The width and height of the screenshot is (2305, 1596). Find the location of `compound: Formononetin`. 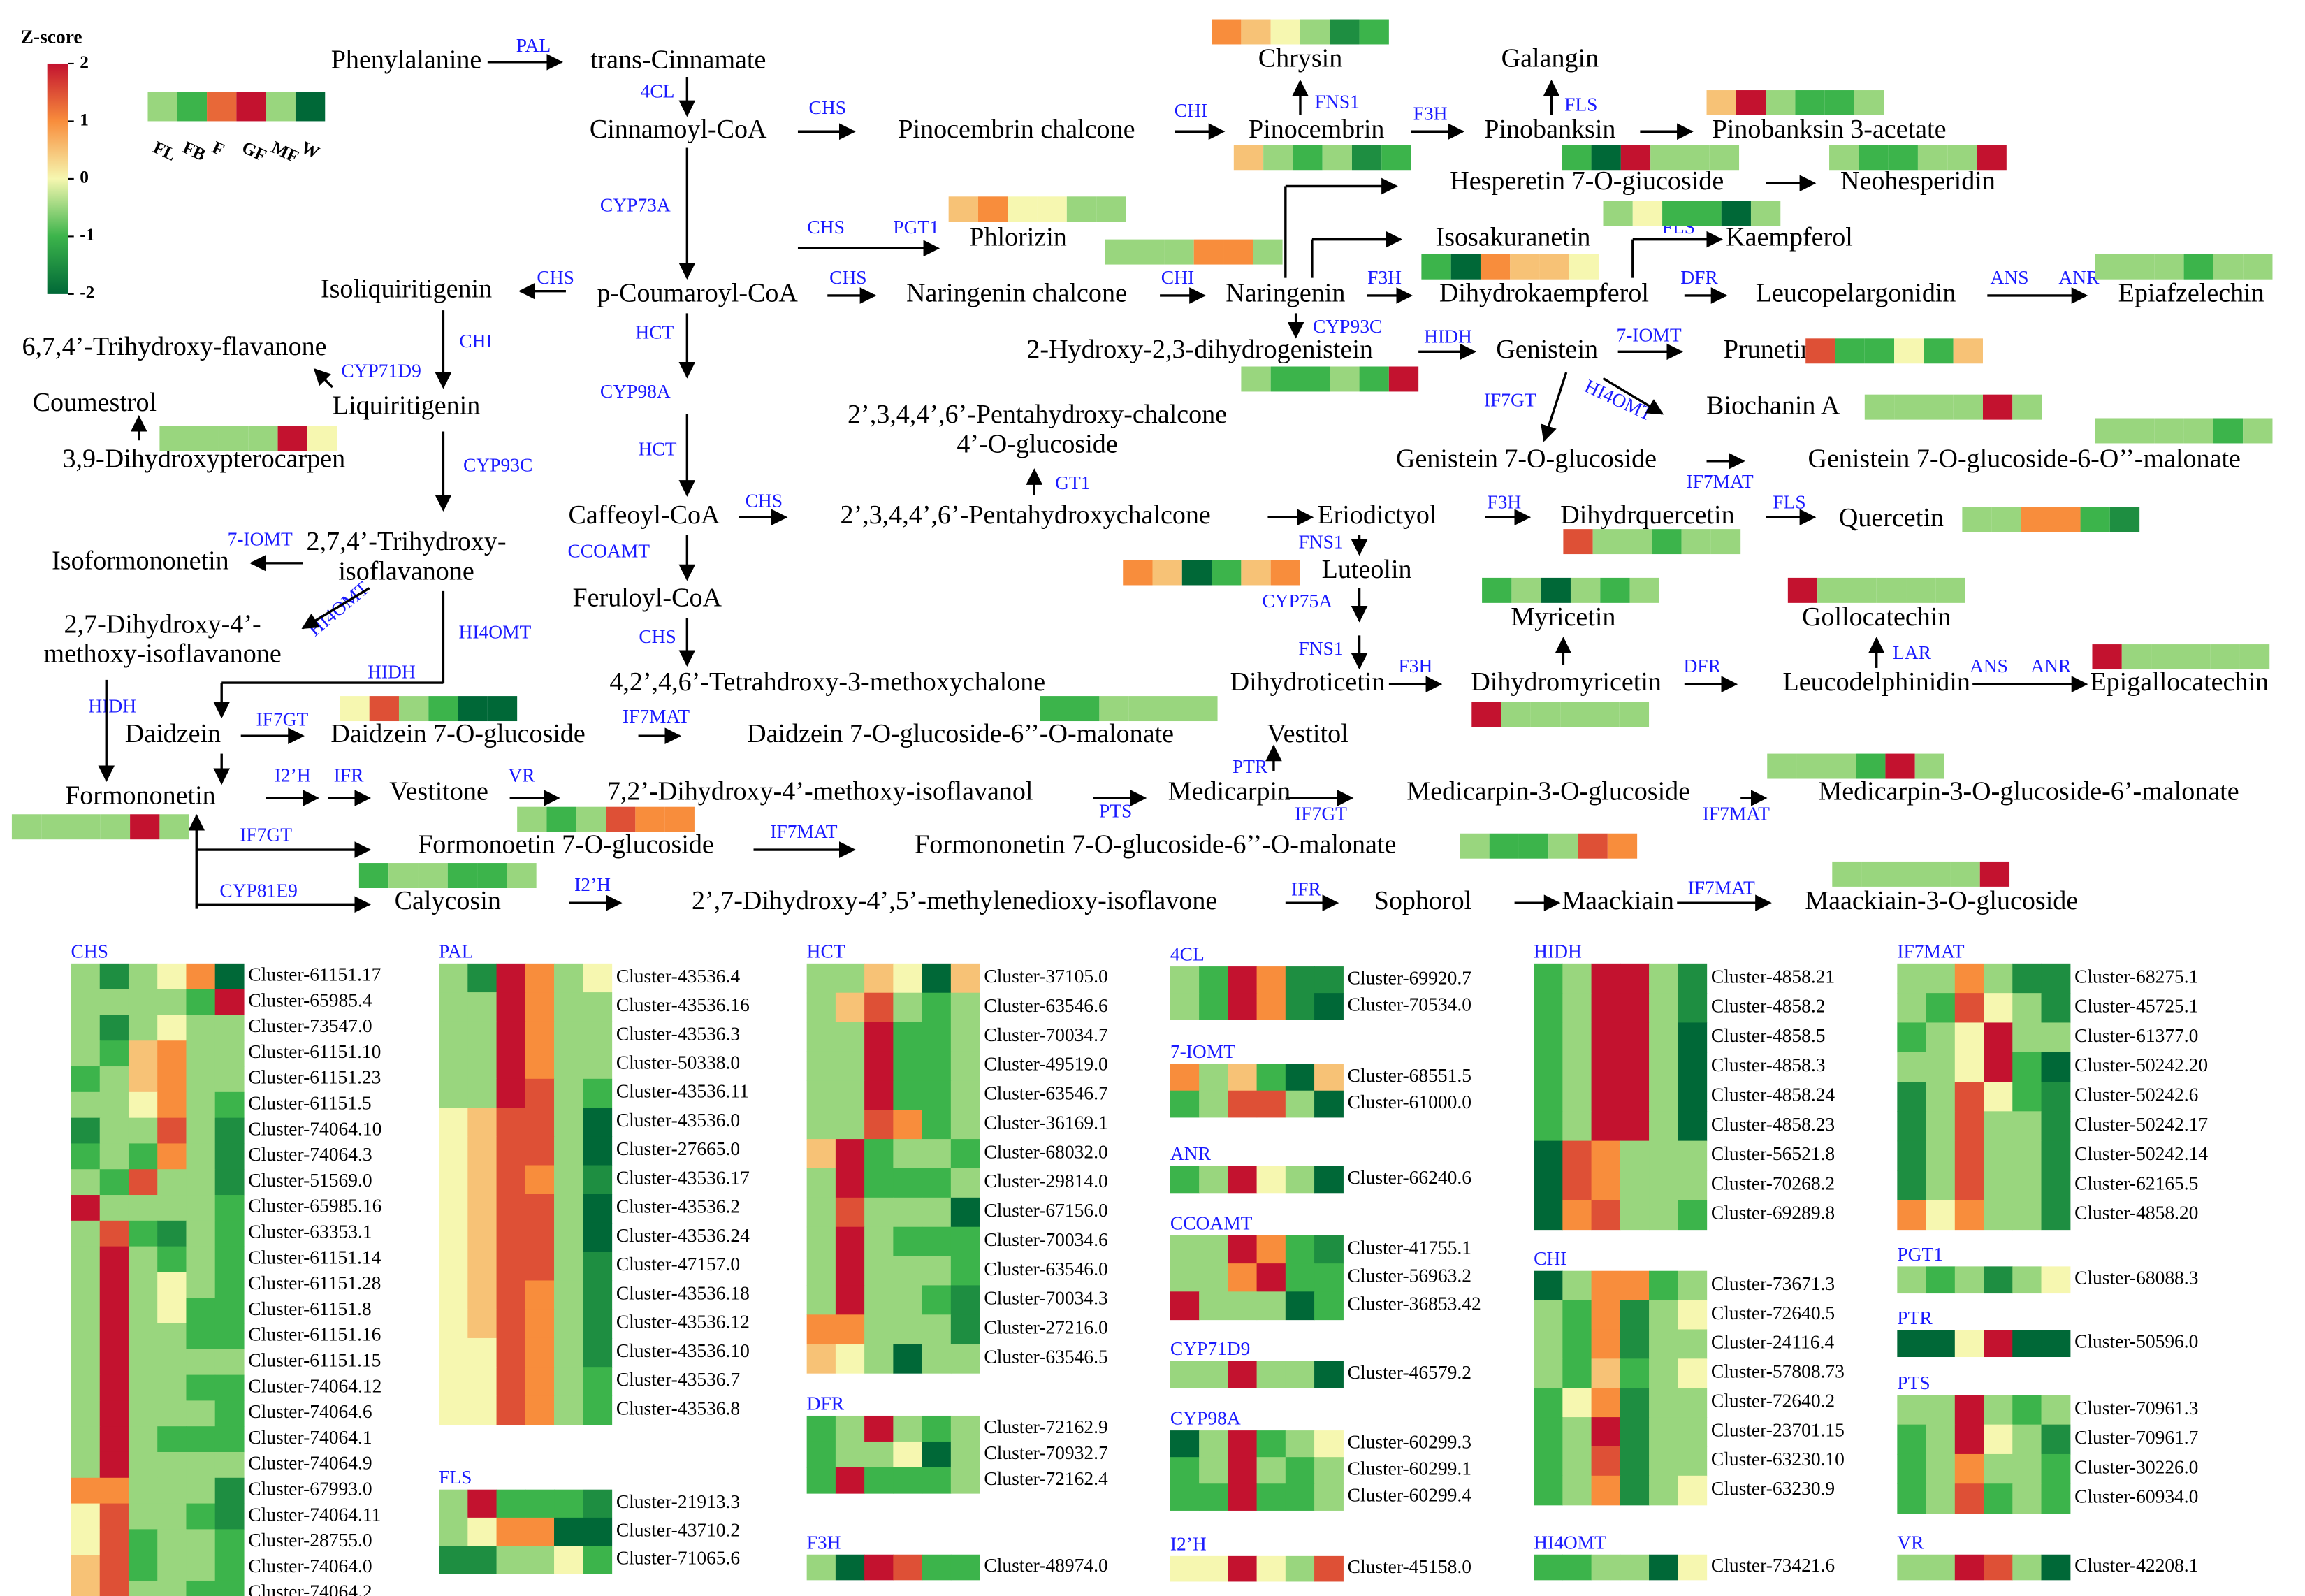

compound: Formononetin is located at coordinates (140, 796).